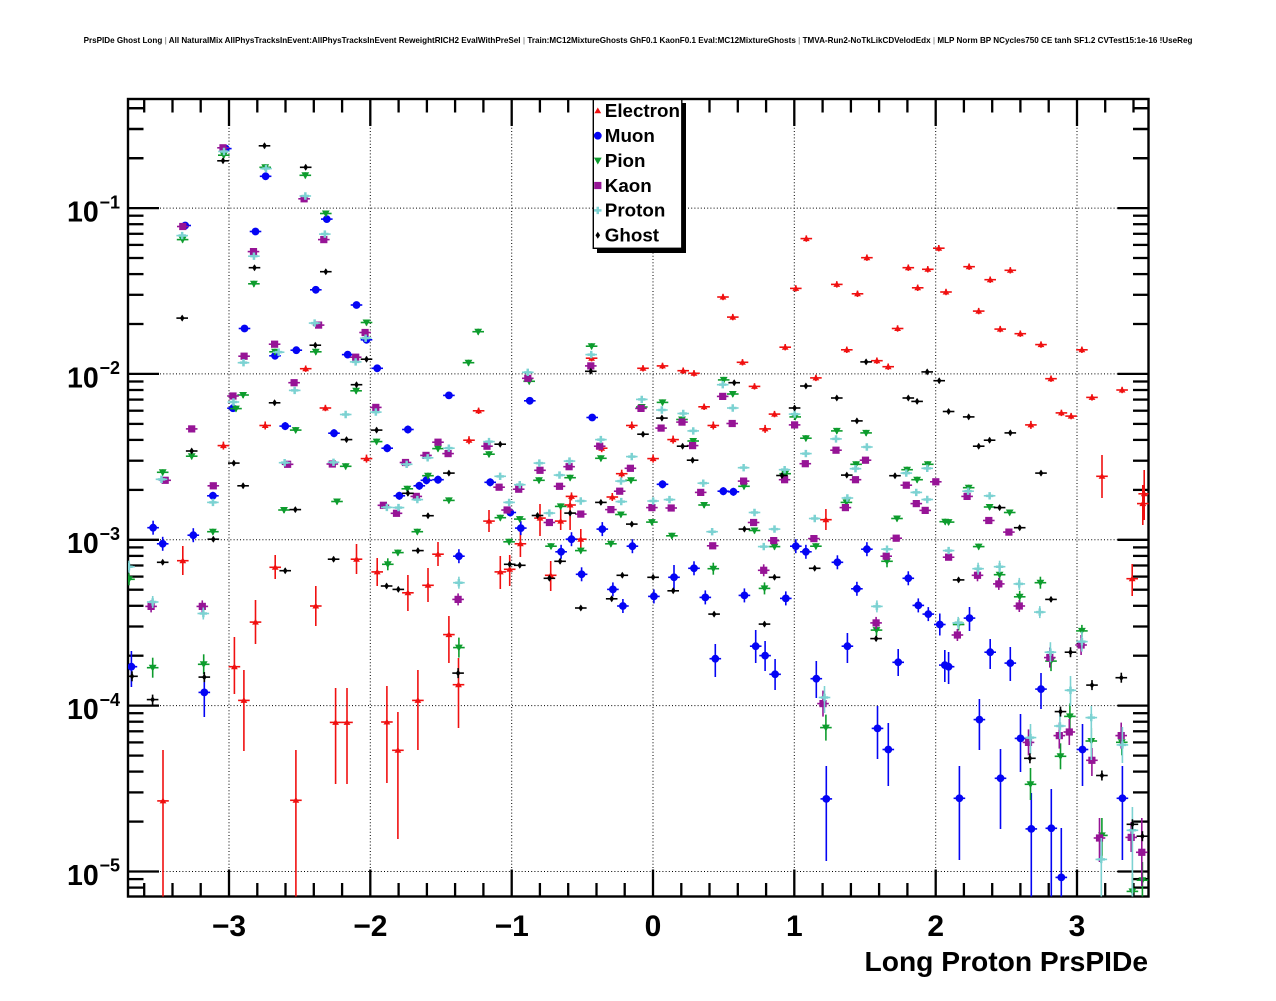  I want to click on svg-text: 0, so click(653, 926).